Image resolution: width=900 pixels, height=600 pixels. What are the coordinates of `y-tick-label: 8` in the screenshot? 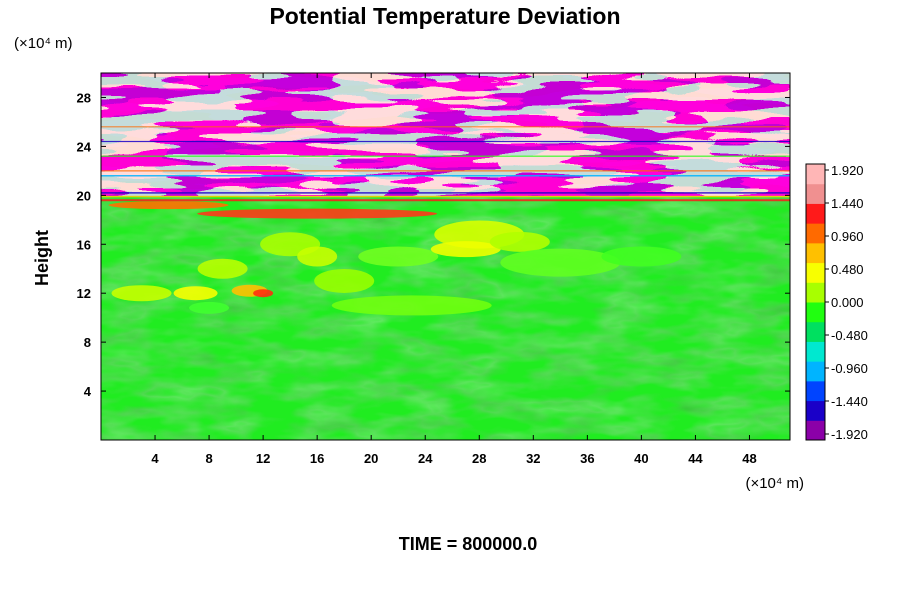 It's located at (87, 342).